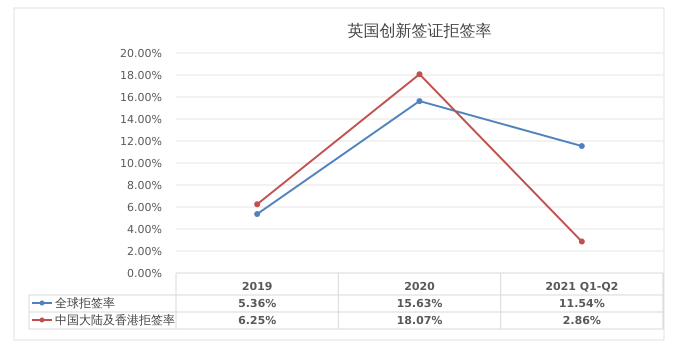 This screenshot has height=349, width=674. I want to click on y-tick-label: 16.00%, so click(141, 97).